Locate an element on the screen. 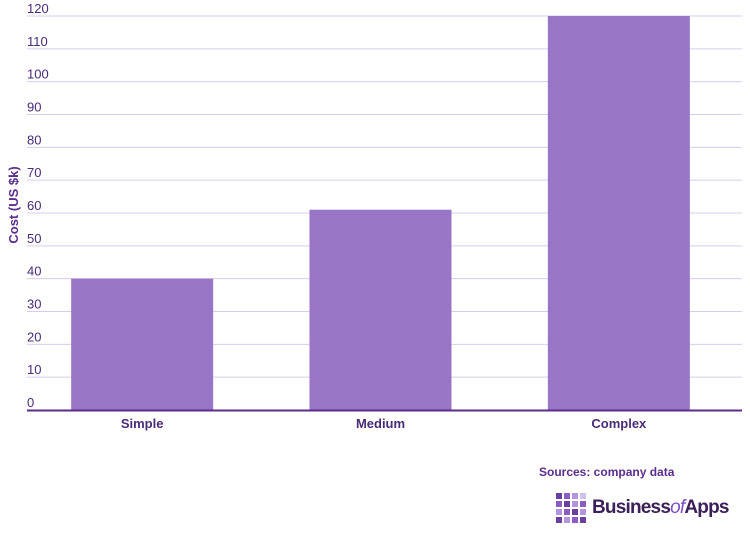  y-tick-label: 40 is located at coordinates (34, 271).